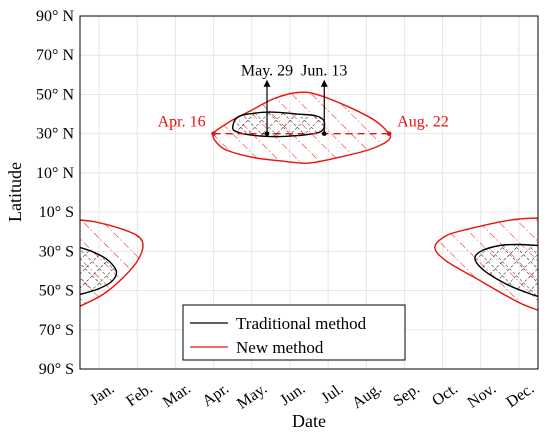 This screenshot has height=434, width=550. I want to click on y-tick-label: 30° N, so click(55, 134).